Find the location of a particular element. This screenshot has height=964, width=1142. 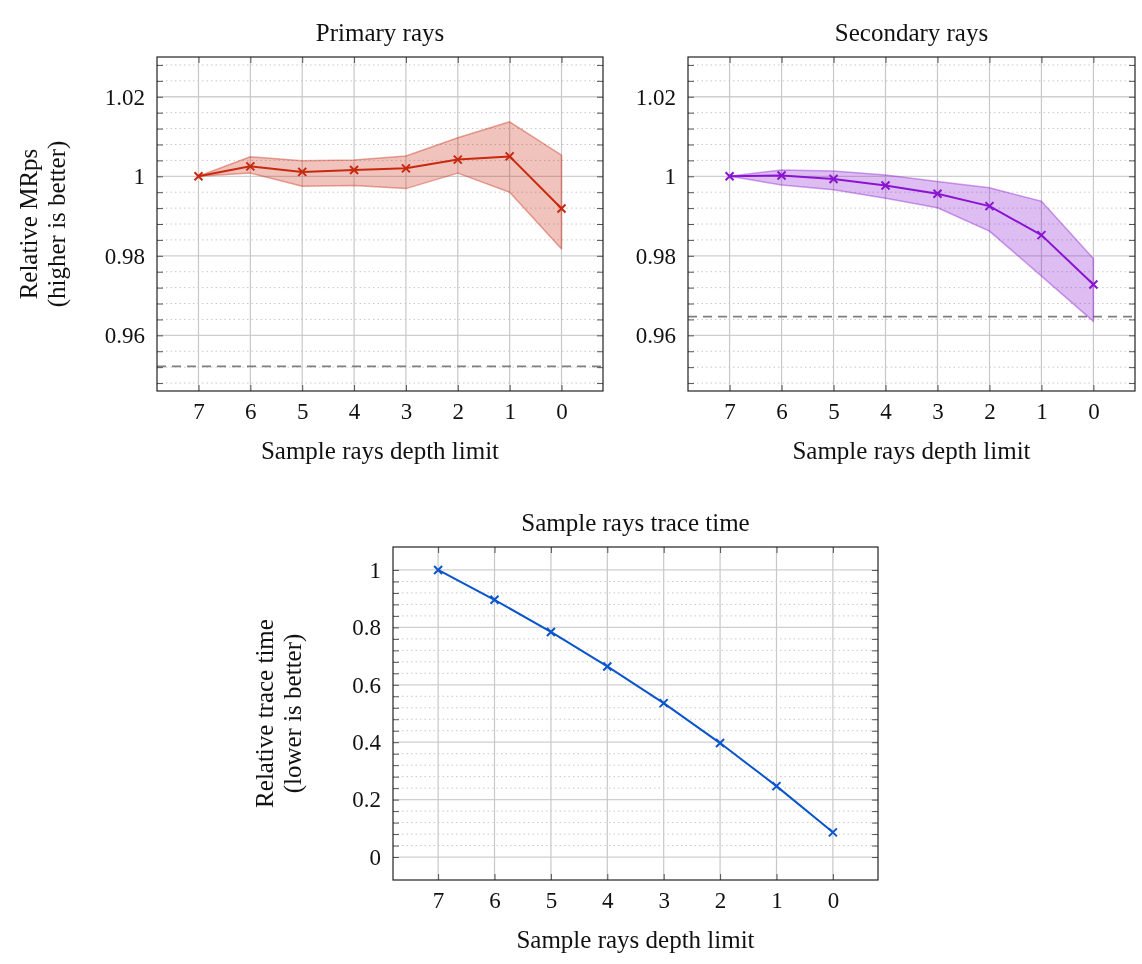

y-tick-label: 0.2 is located at coordinates (366, 800).